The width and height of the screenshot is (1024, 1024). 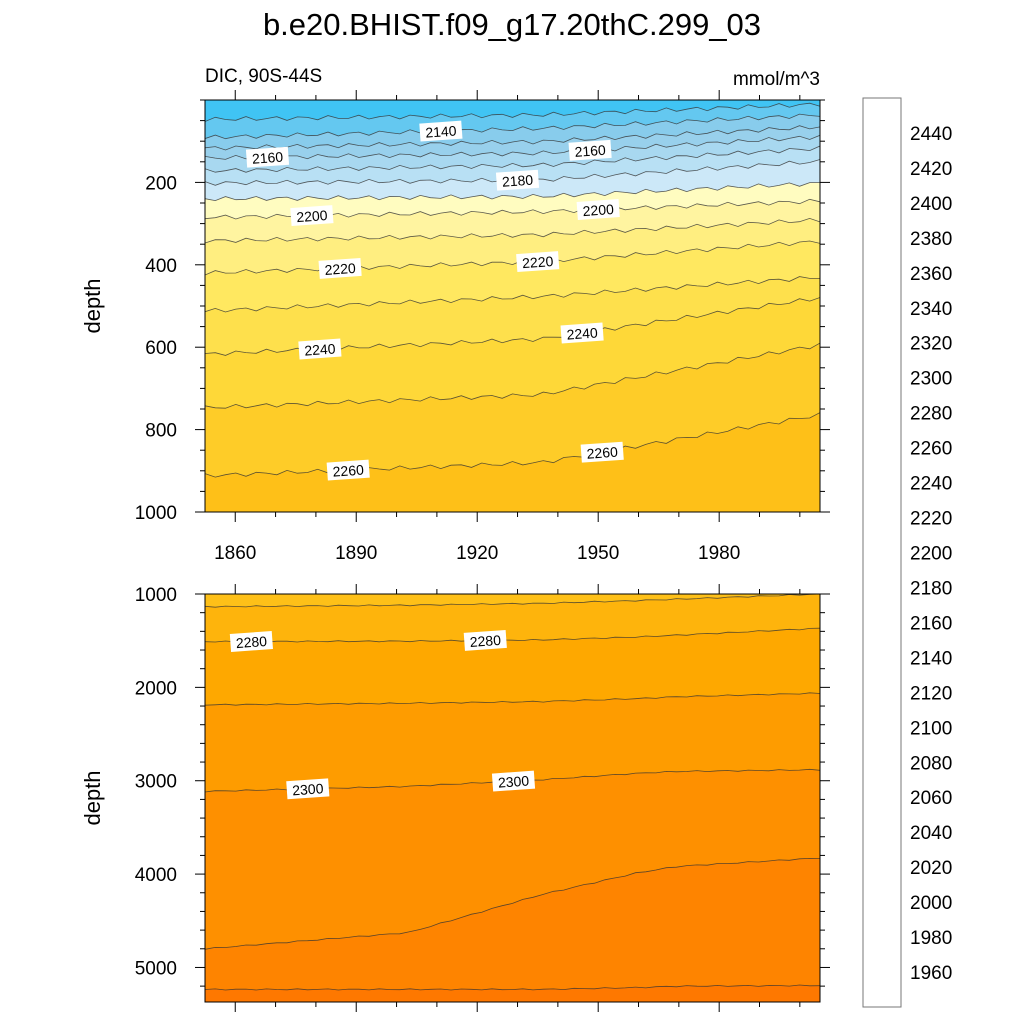 I want to click on colorbar-label: 2200, so click(x=931, y=554).